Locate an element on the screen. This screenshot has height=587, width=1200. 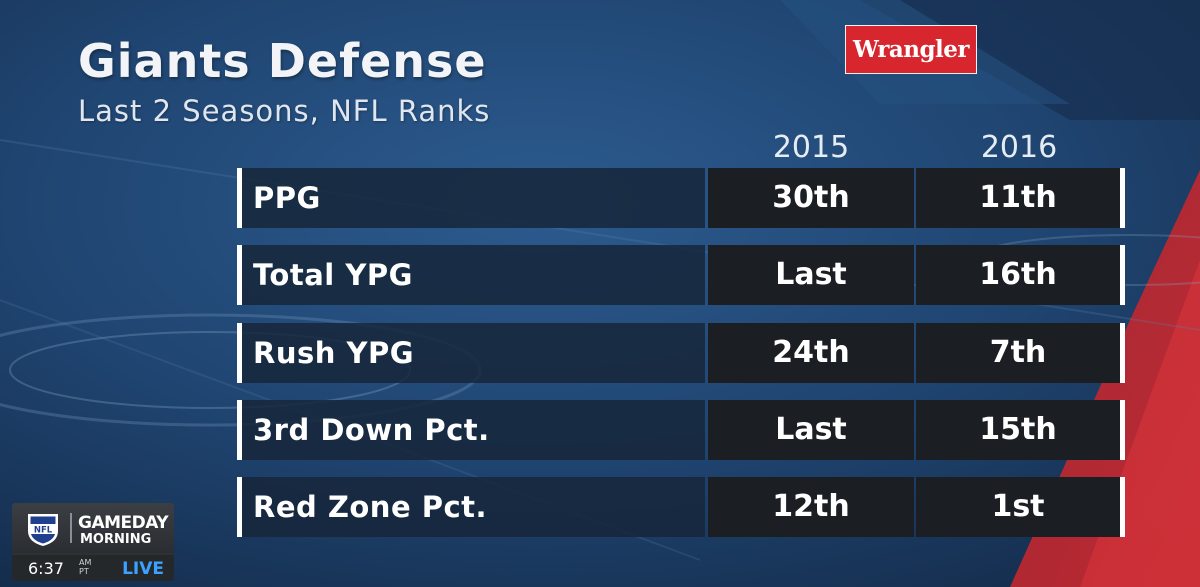
rank-2016: 16th is located at coordinates (1020, 275).